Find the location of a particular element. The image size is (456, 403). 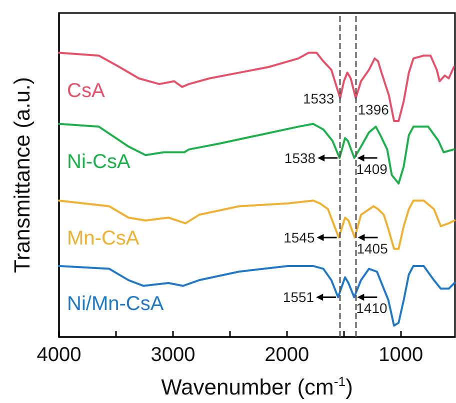

x-tick-label: 1000 is located at coordinates (401, 355).